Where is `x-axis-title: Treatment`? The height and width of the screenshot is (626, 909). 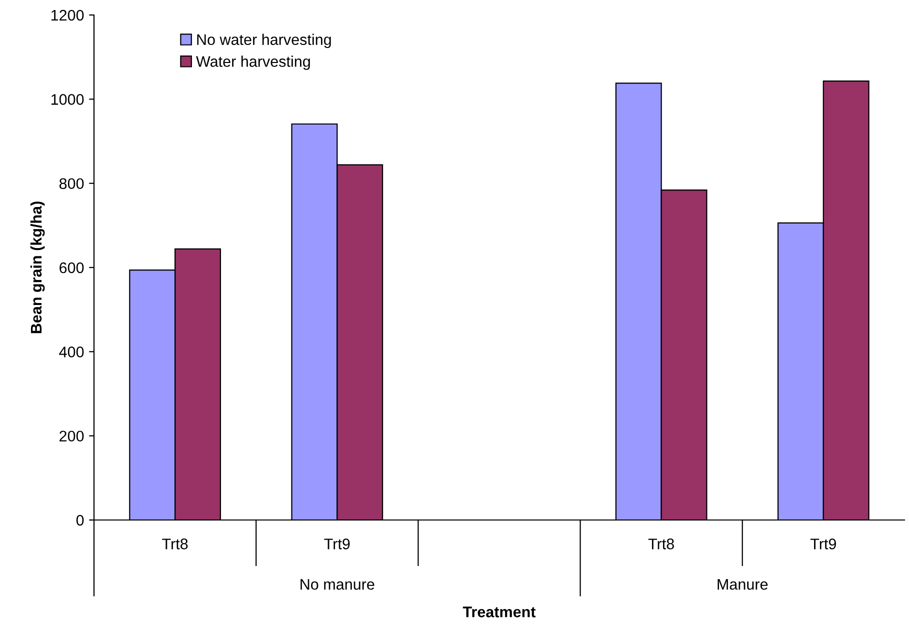 x-axis-title: Treatment is located at coordinates (499, 612).